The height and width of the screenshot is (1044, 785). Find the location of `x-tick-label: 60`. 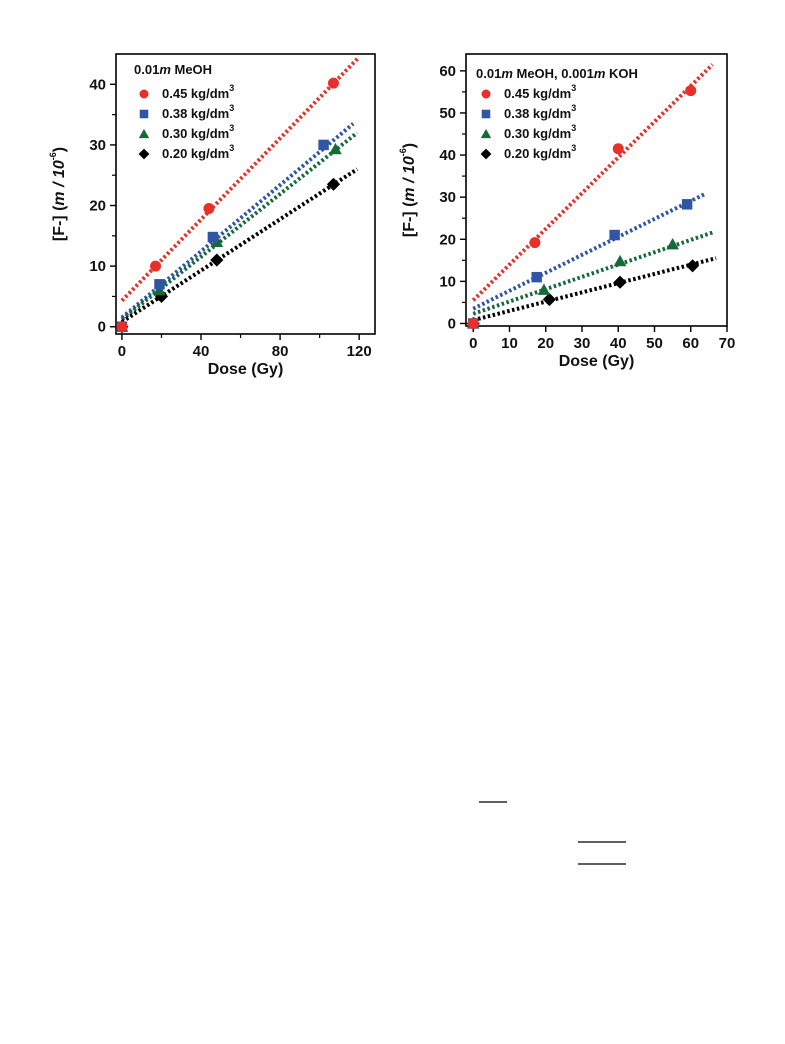

x-tick-label: 60 is located at coordinates (690, 343).